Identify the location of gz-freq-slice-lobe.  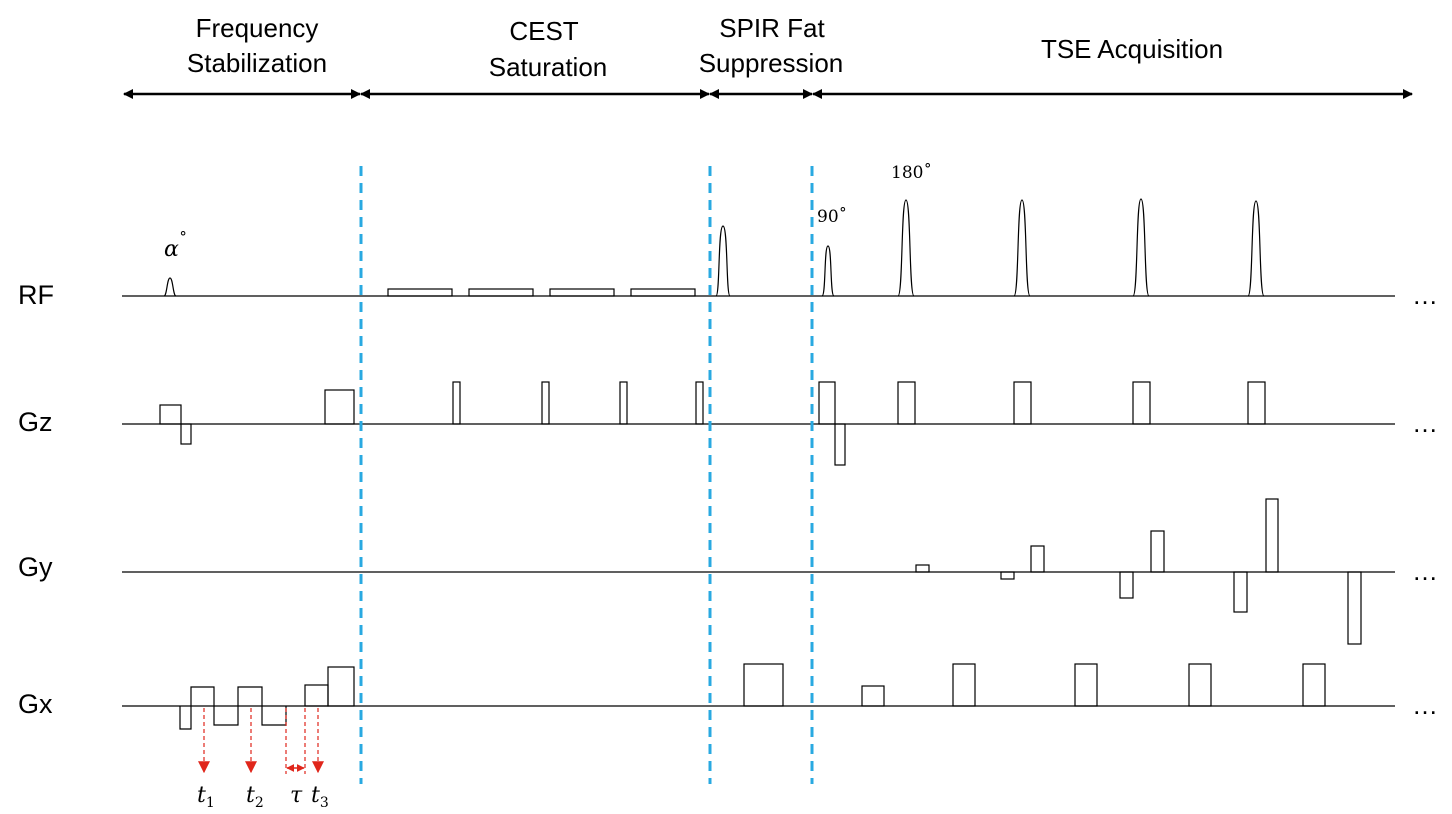
(170, 414).